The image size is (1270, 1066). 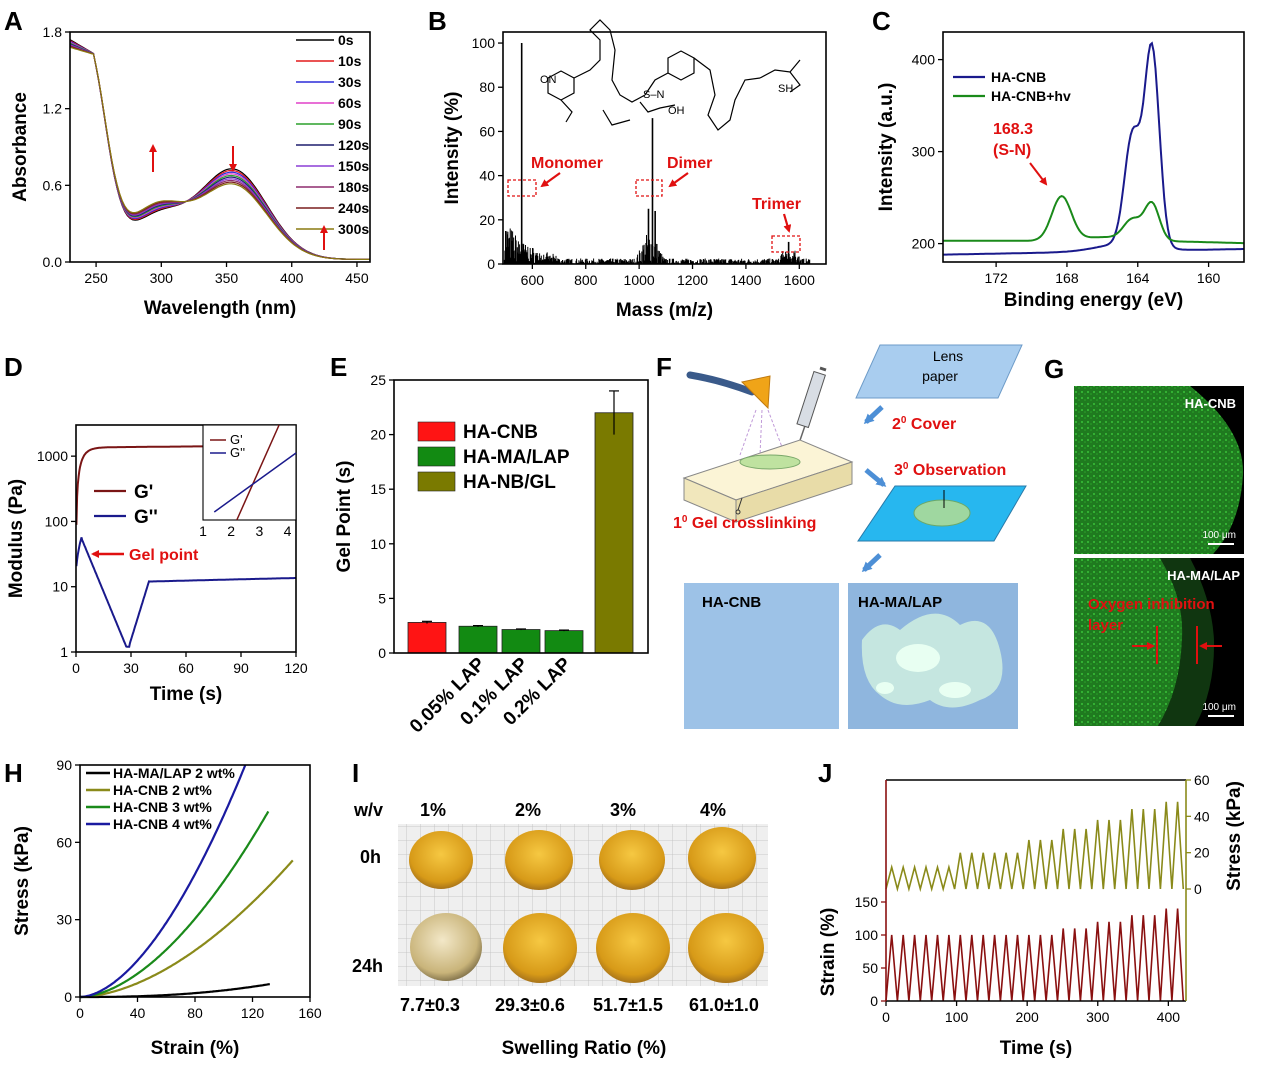 I want to click on x-axis-title: Mass (m/z), so click(x=664, y=310).